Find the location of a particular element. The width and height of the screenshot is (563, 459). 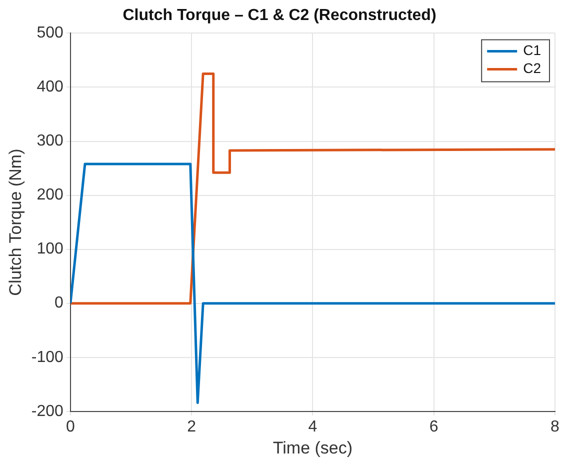

x-tick-label: 2 is located at coordinates (191, 427).